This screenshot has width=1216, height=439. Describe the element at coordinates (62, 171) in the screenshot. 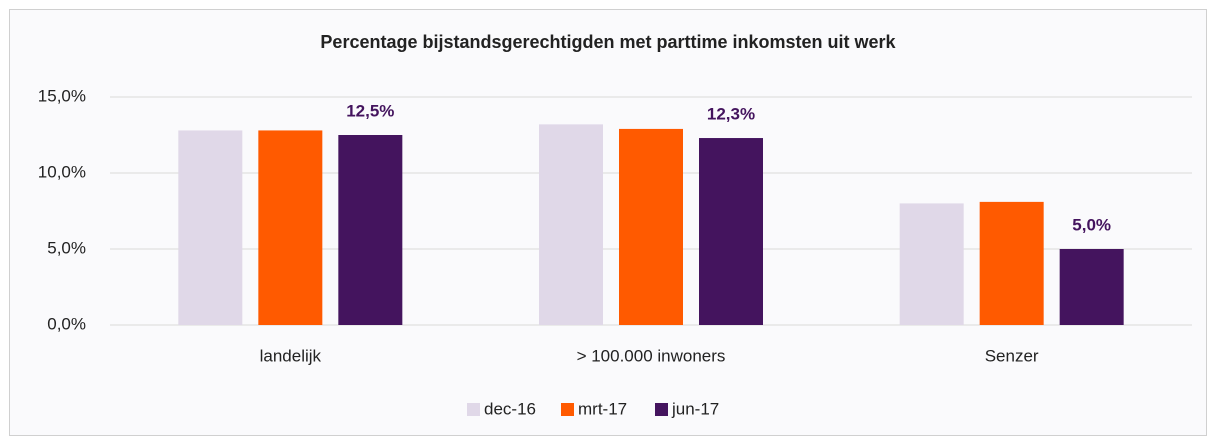

I see `y-tick-label: 10,0%` at that location.